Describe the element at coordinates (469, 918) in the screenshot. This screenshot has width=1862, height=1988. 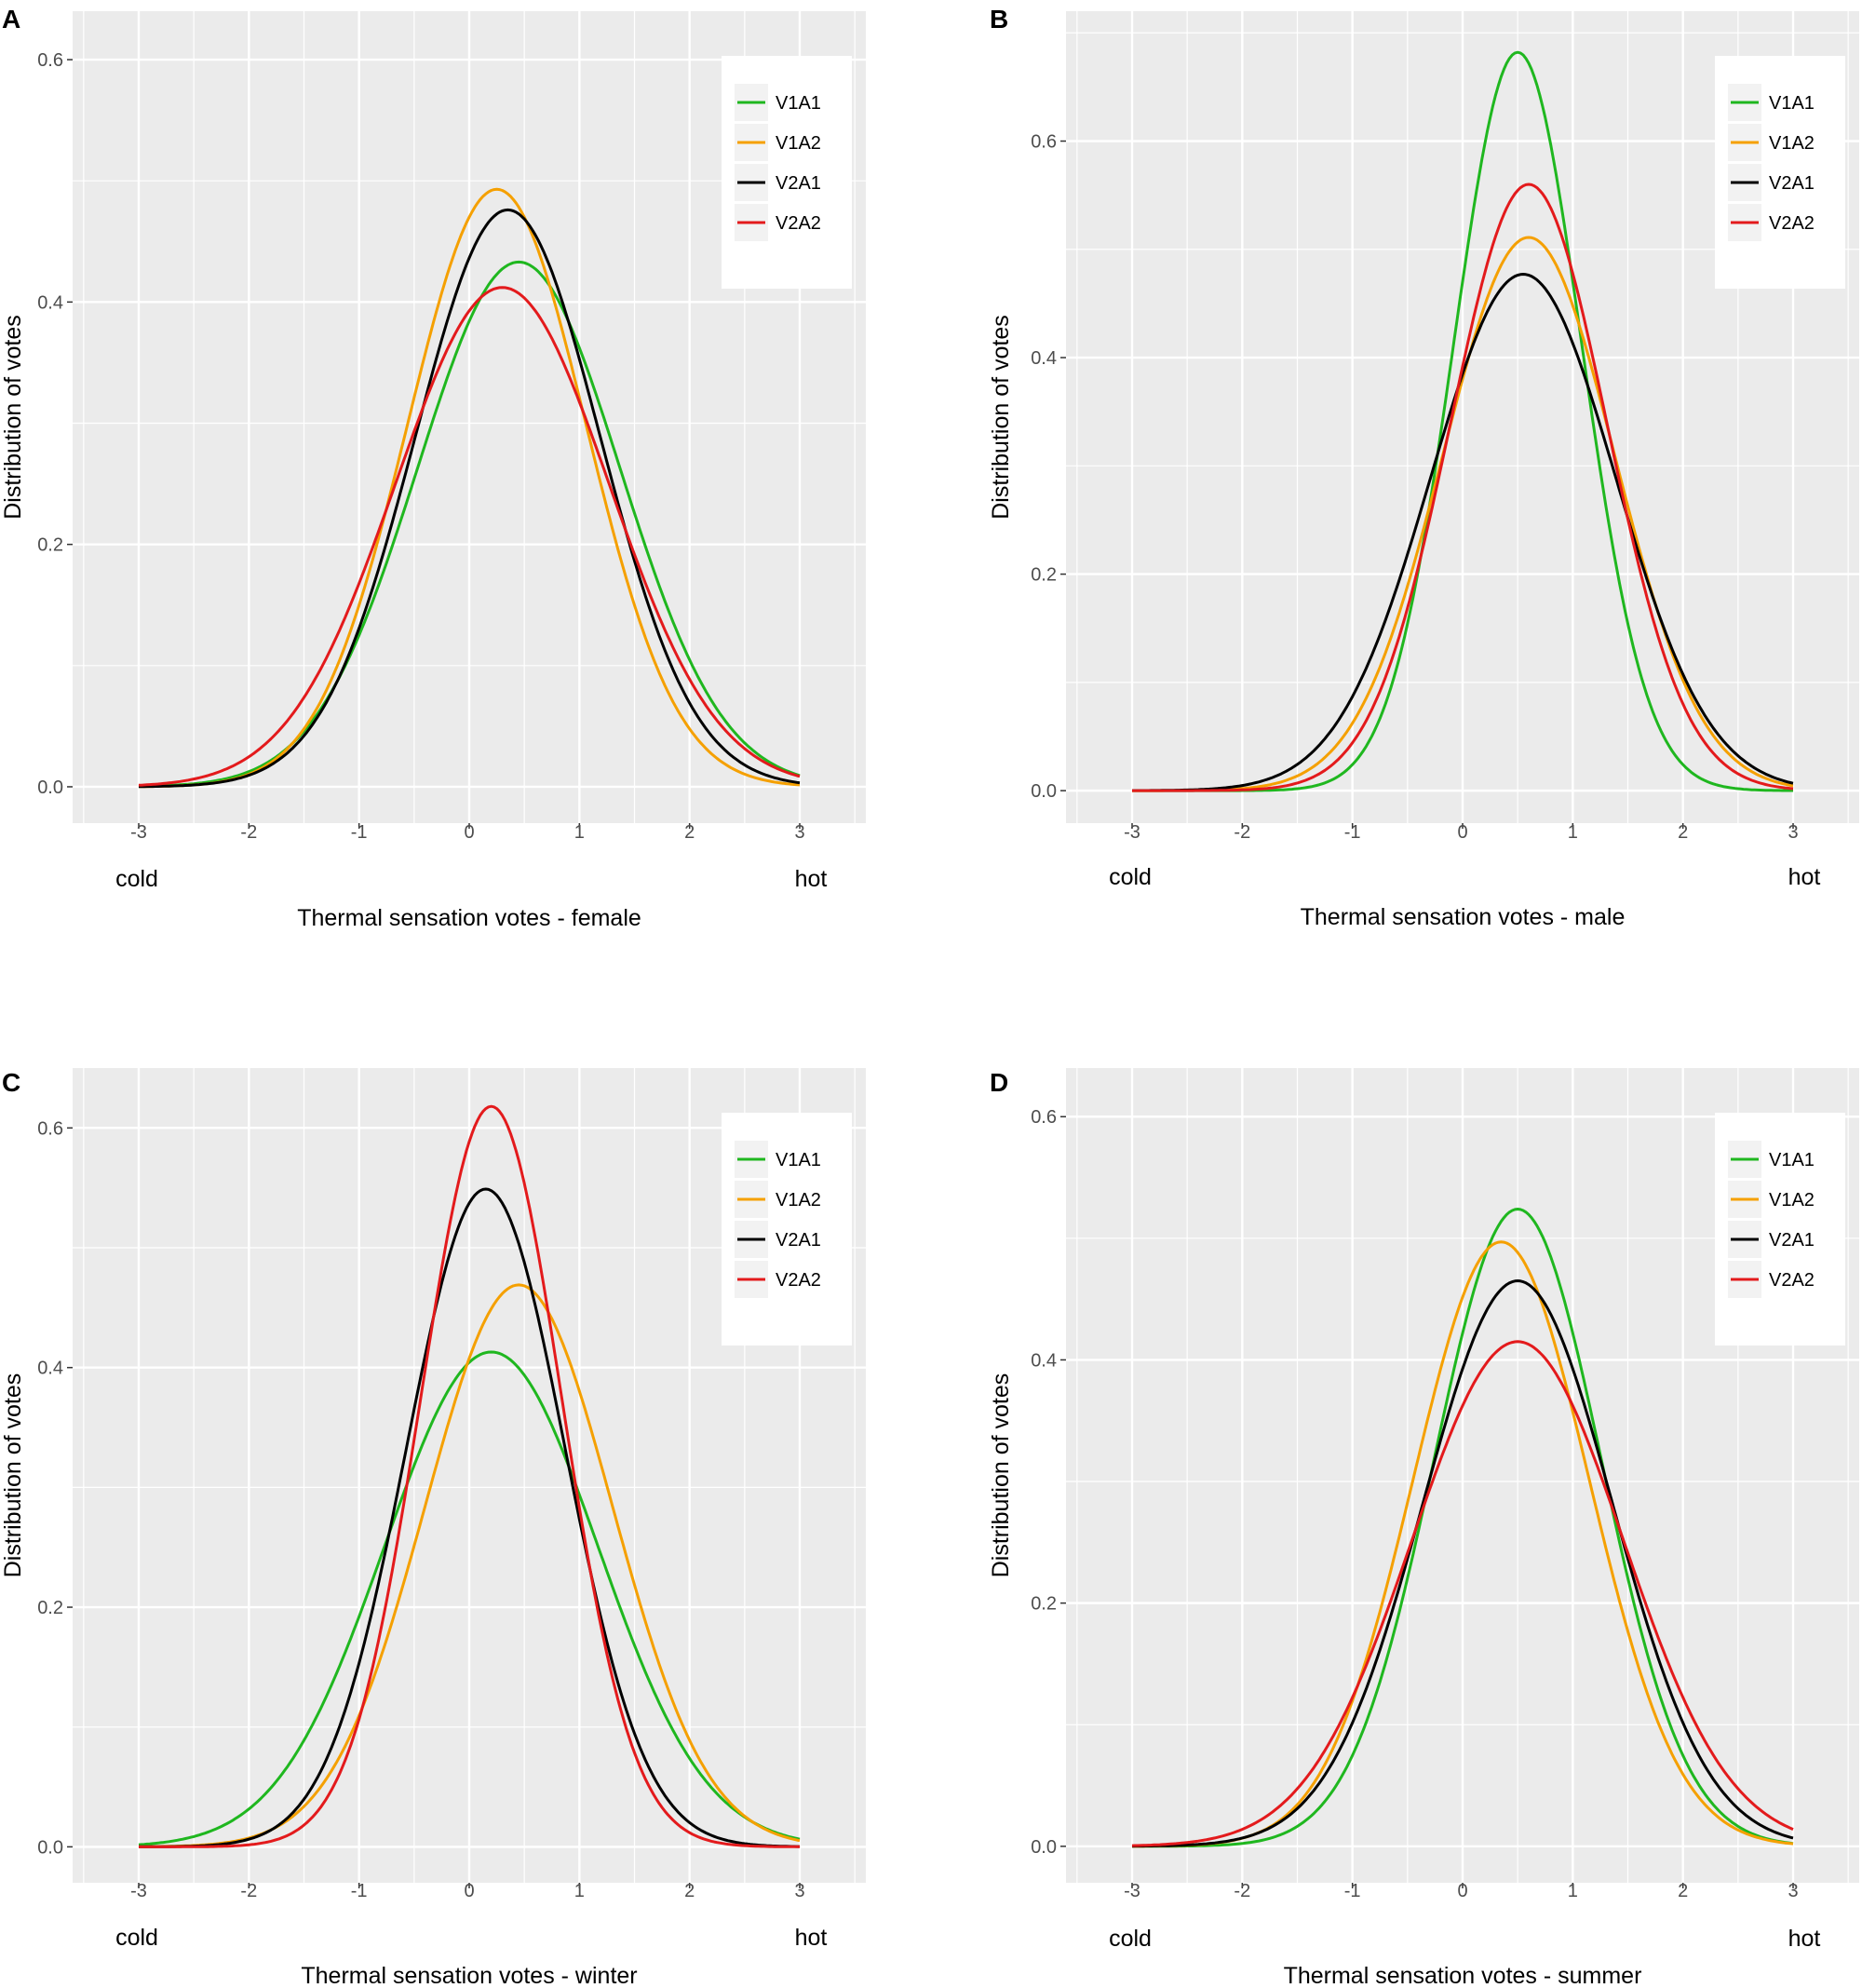
I see `x-axis-title: Thermal sensation votes - female` at that location.